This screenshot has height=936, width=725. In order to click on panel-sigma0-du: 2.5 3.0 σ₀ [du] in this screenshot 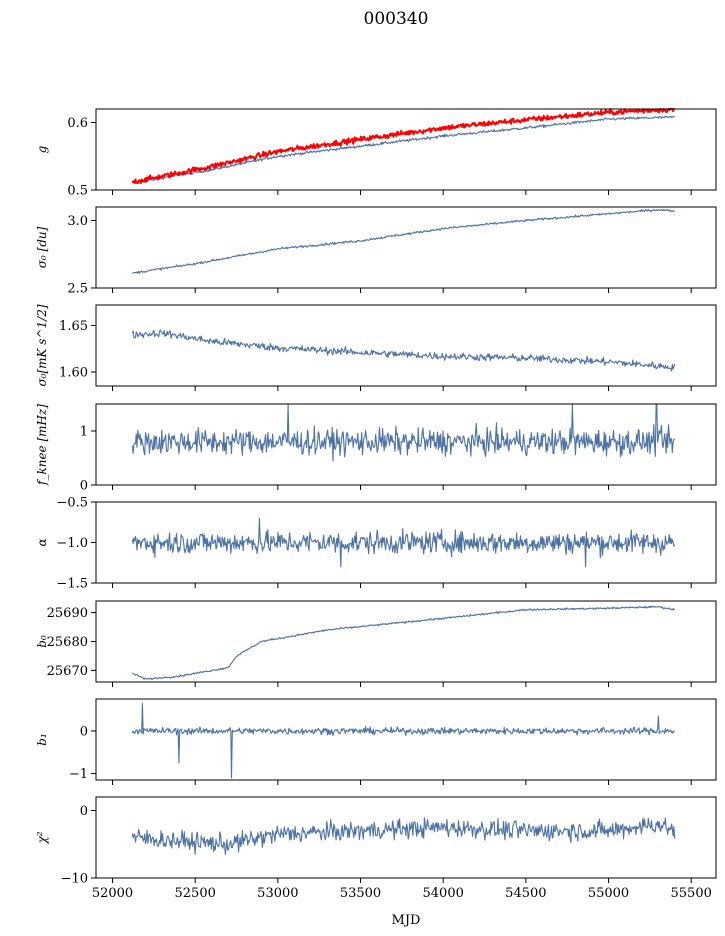, I will do `click(376, 251)`.